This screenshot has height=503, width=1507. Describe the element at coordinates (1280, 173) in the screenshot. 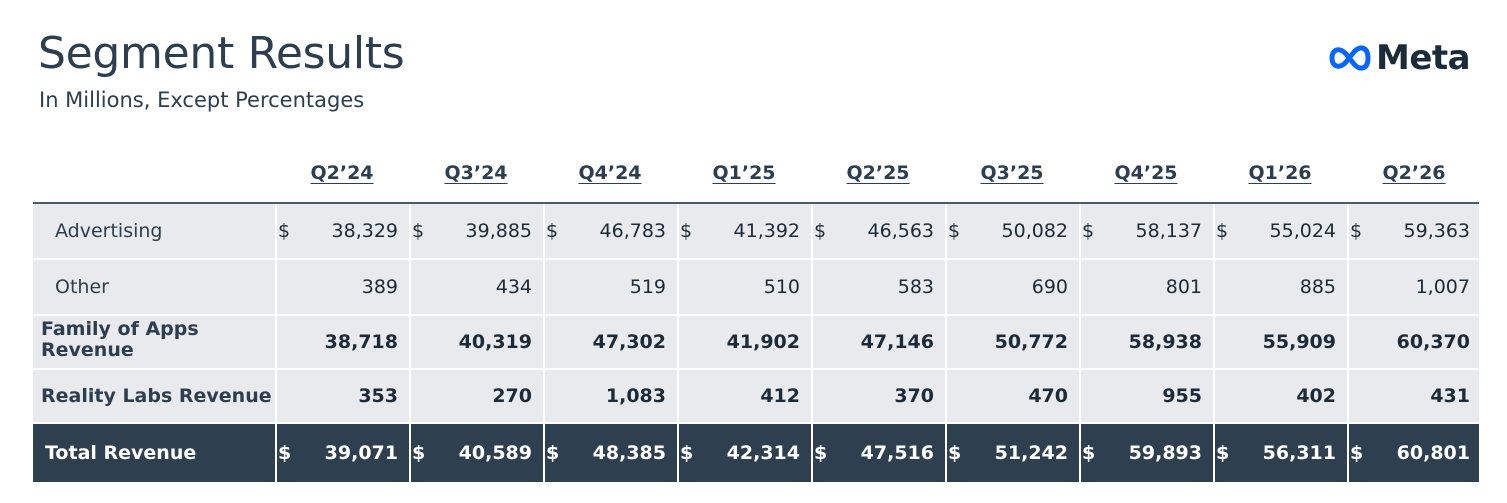

I see `column-header: Q1’26` at that location.